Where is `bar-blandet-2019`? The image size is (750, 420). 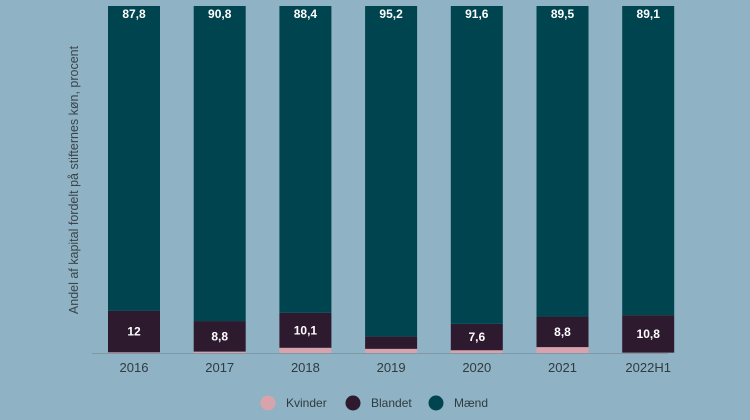
bar-blandet-2019 is located at coordinates (391, 342).